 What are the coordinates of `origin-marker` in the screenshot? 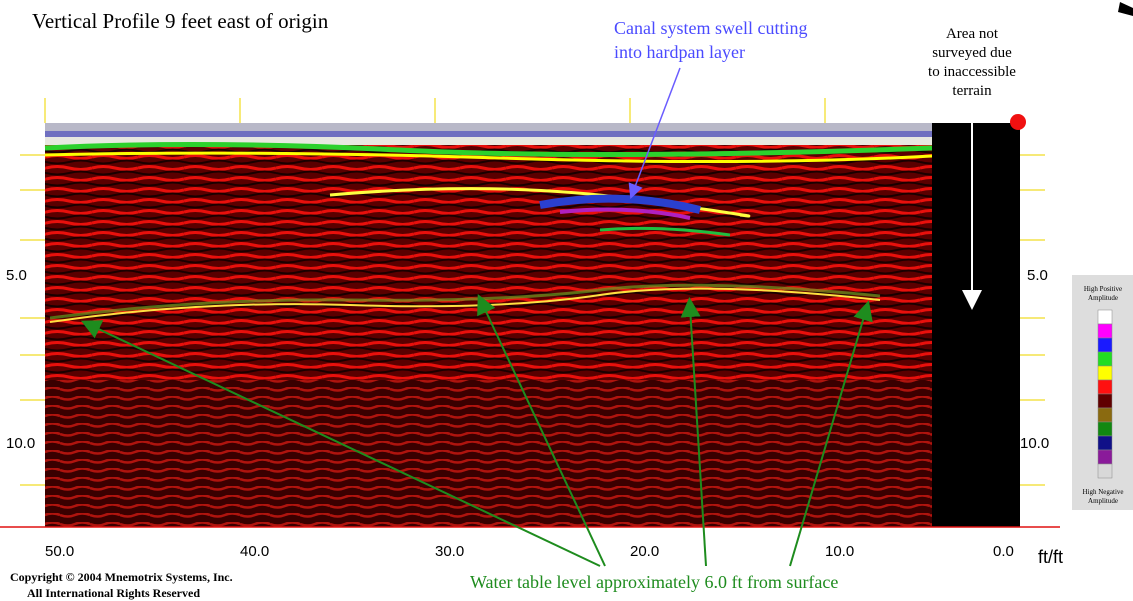 It's located at (1018, 122).